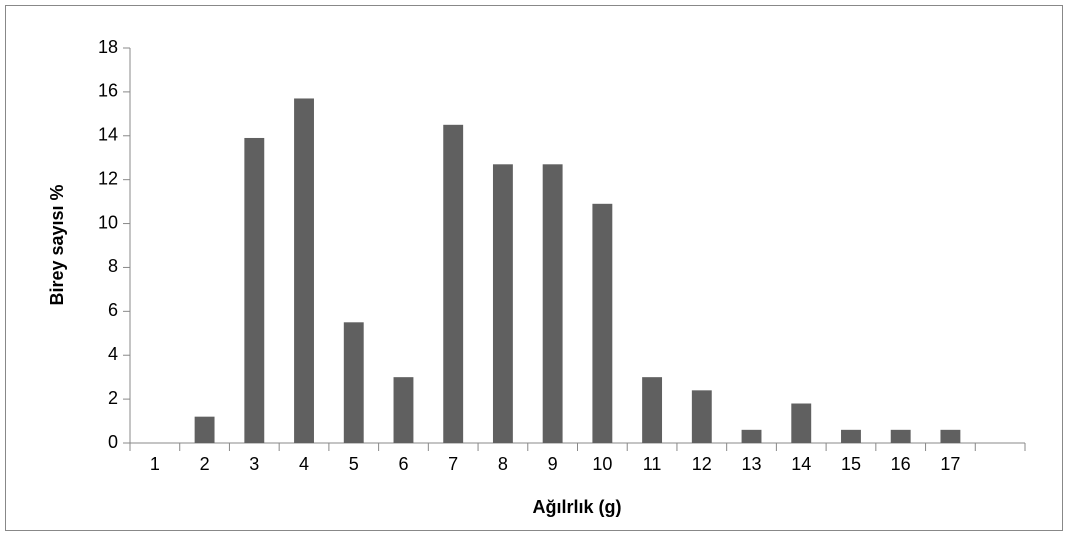  I want to click on y-tick-label: 12, so click(108, 178).